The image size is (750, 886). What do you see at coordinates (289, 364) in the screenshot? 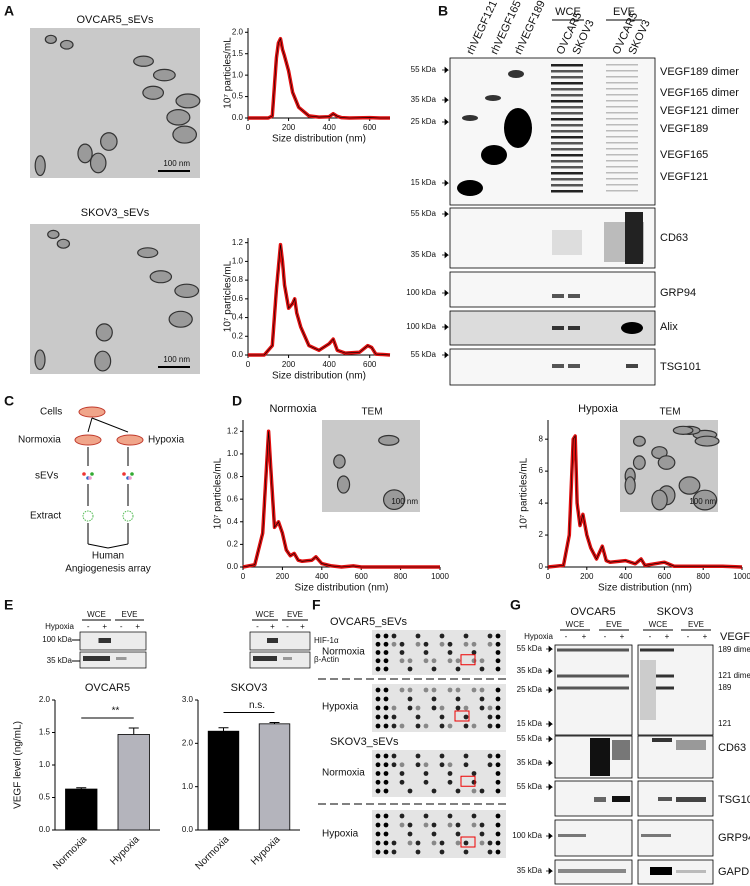
I see `x-tick-label: 200` at bounding box center [289, 364].